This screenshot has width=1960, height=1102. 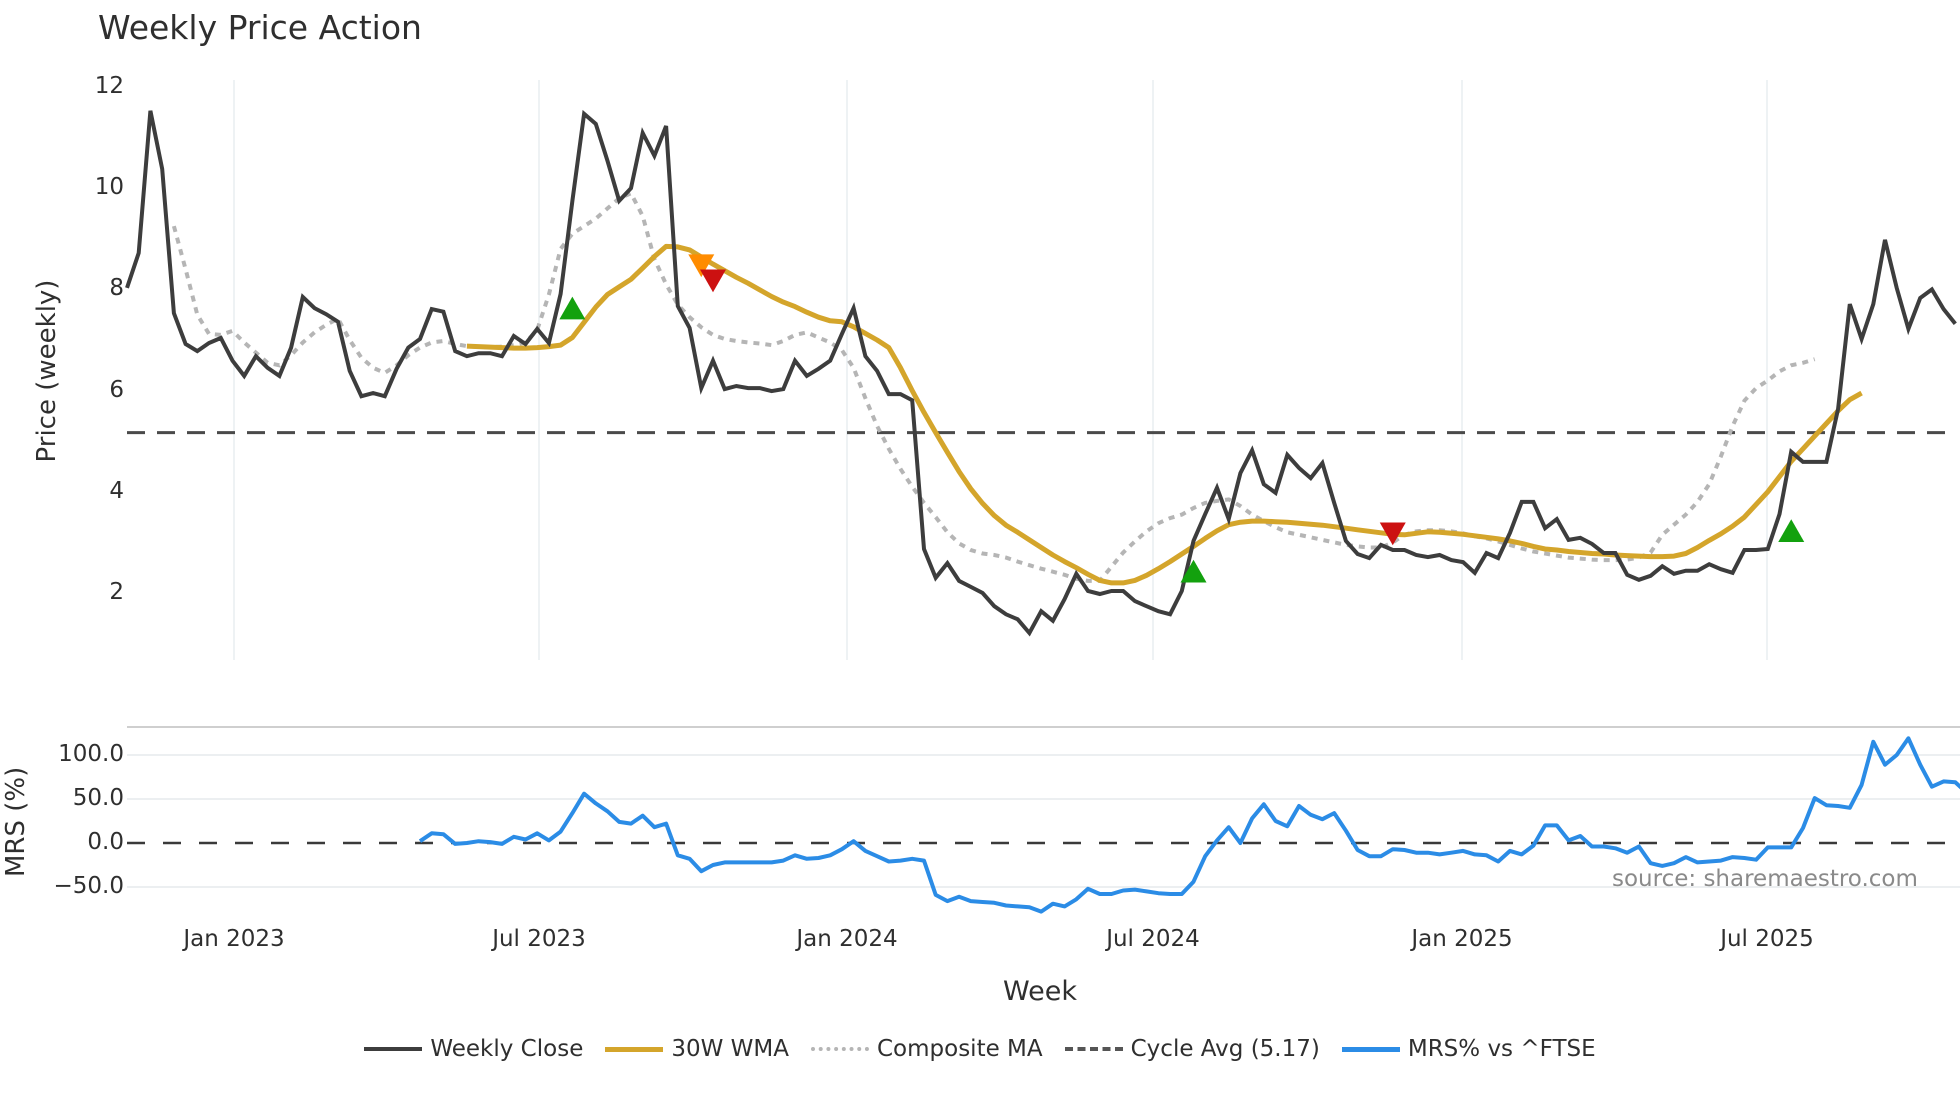 I want to click on price-tick-label: 2, so click(x=116, y=592).